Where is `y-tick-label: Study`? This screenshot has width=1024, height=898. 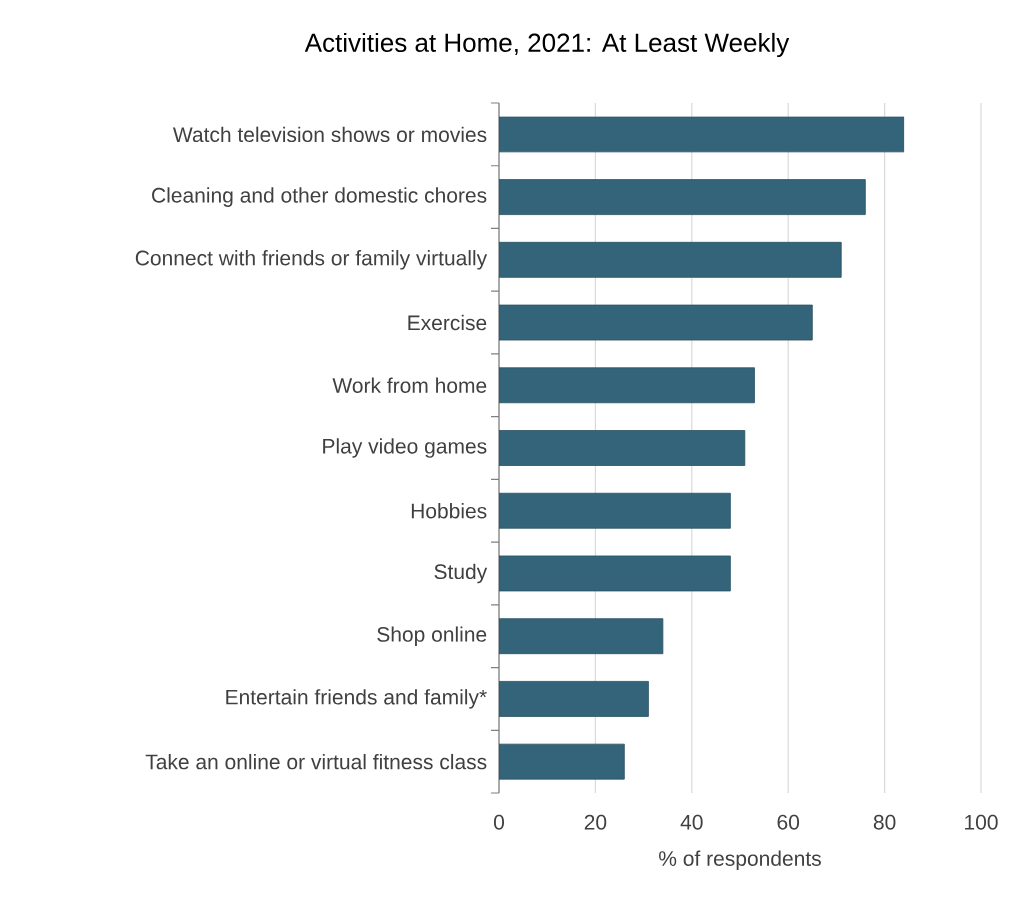
y-tick-label: Study is located at coordinates (461, 573).